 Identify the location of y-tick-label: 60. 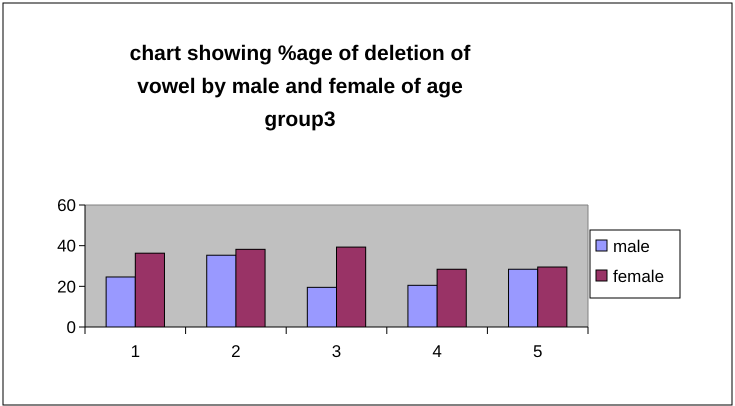
(66, 205).